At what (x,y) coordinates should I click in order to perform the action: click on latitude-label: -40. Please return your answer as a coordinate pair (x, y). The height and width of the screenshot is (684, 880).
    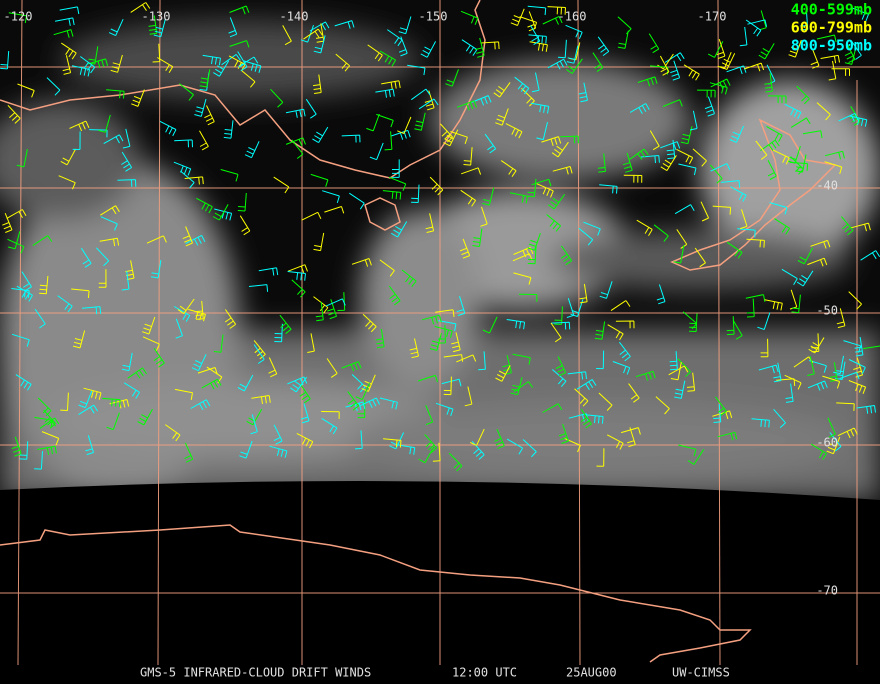
    Looking at the image, I should click on (827, 186).